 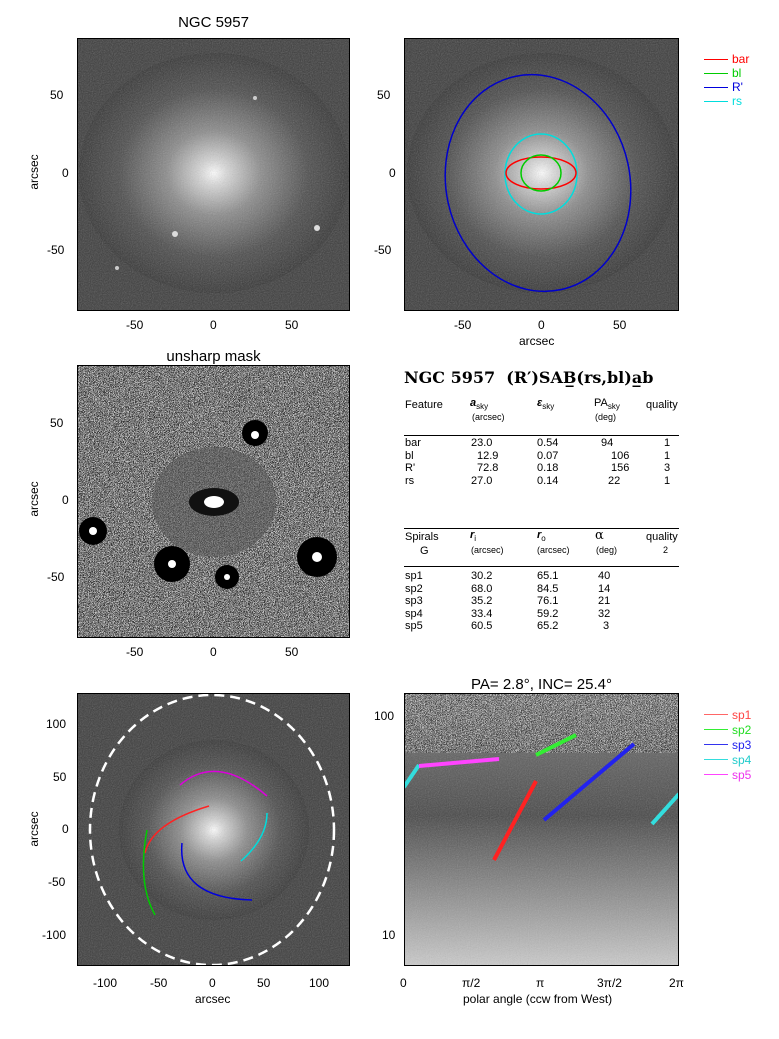 I want to click on panel-polar-ytick: 10, so click(x=389, y=935).